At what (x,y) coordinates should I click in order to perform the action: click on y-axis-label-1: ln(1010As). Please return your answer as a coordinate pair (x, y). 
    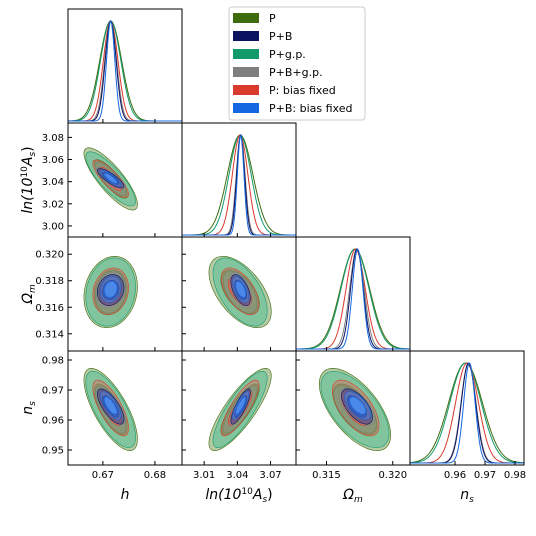
    Looking at the image, I should click on (29, 179).